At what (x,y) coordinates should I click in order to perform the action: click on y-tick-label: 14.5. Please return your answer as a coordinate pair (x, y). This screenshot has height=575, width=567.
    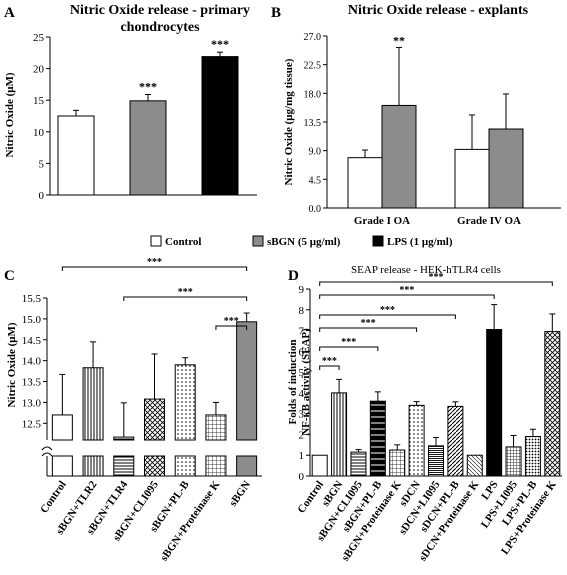
    Looking at the image, I should click on (32, 341).